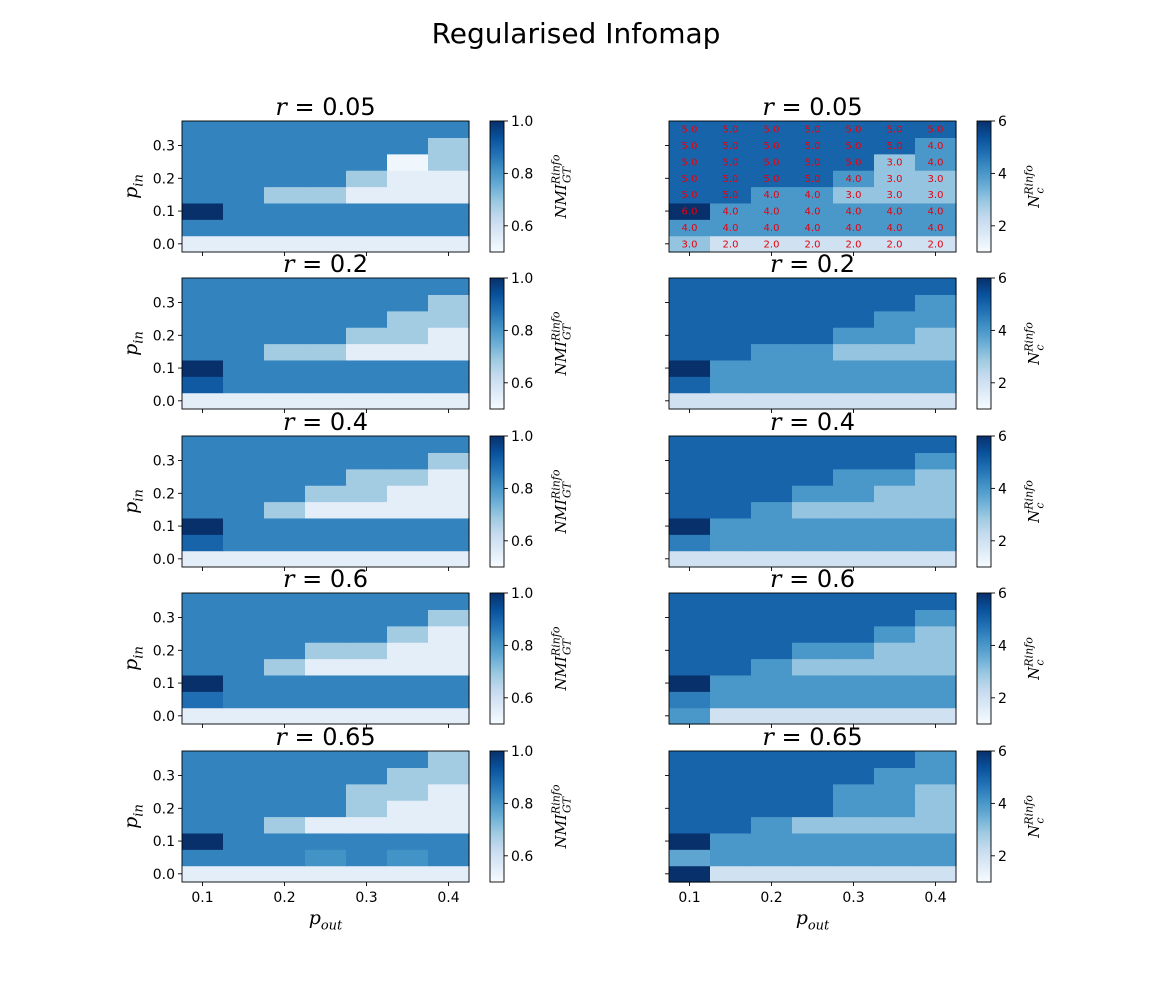  I want to click on cell-annotation: 3.0, so click(936, 179).